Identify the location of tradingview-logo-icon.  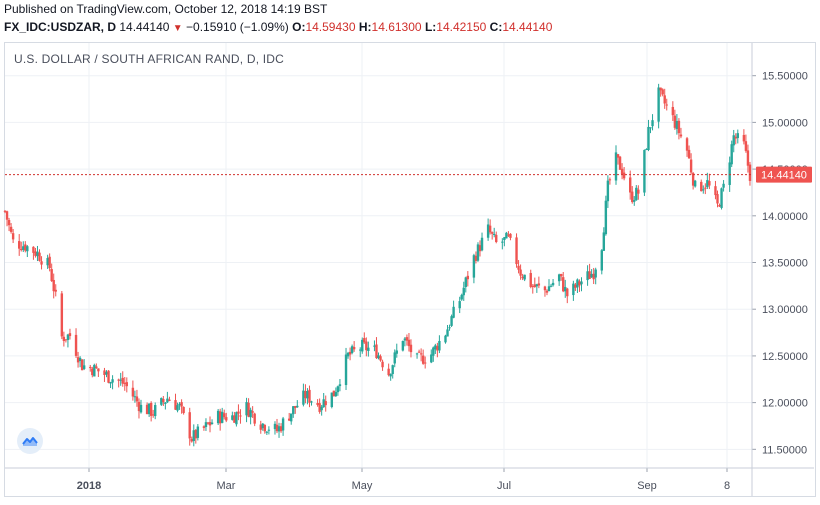
(30, 441).